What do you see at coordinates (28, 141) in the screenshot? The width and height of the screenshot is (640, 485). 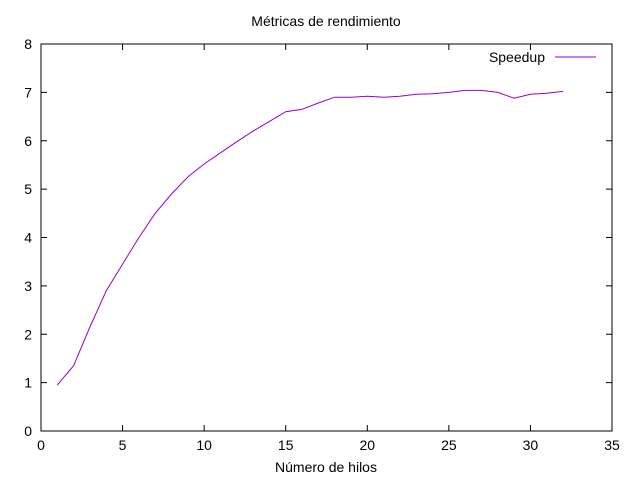 I see `y-tick-label: 6` at bounding box center [28, 141].